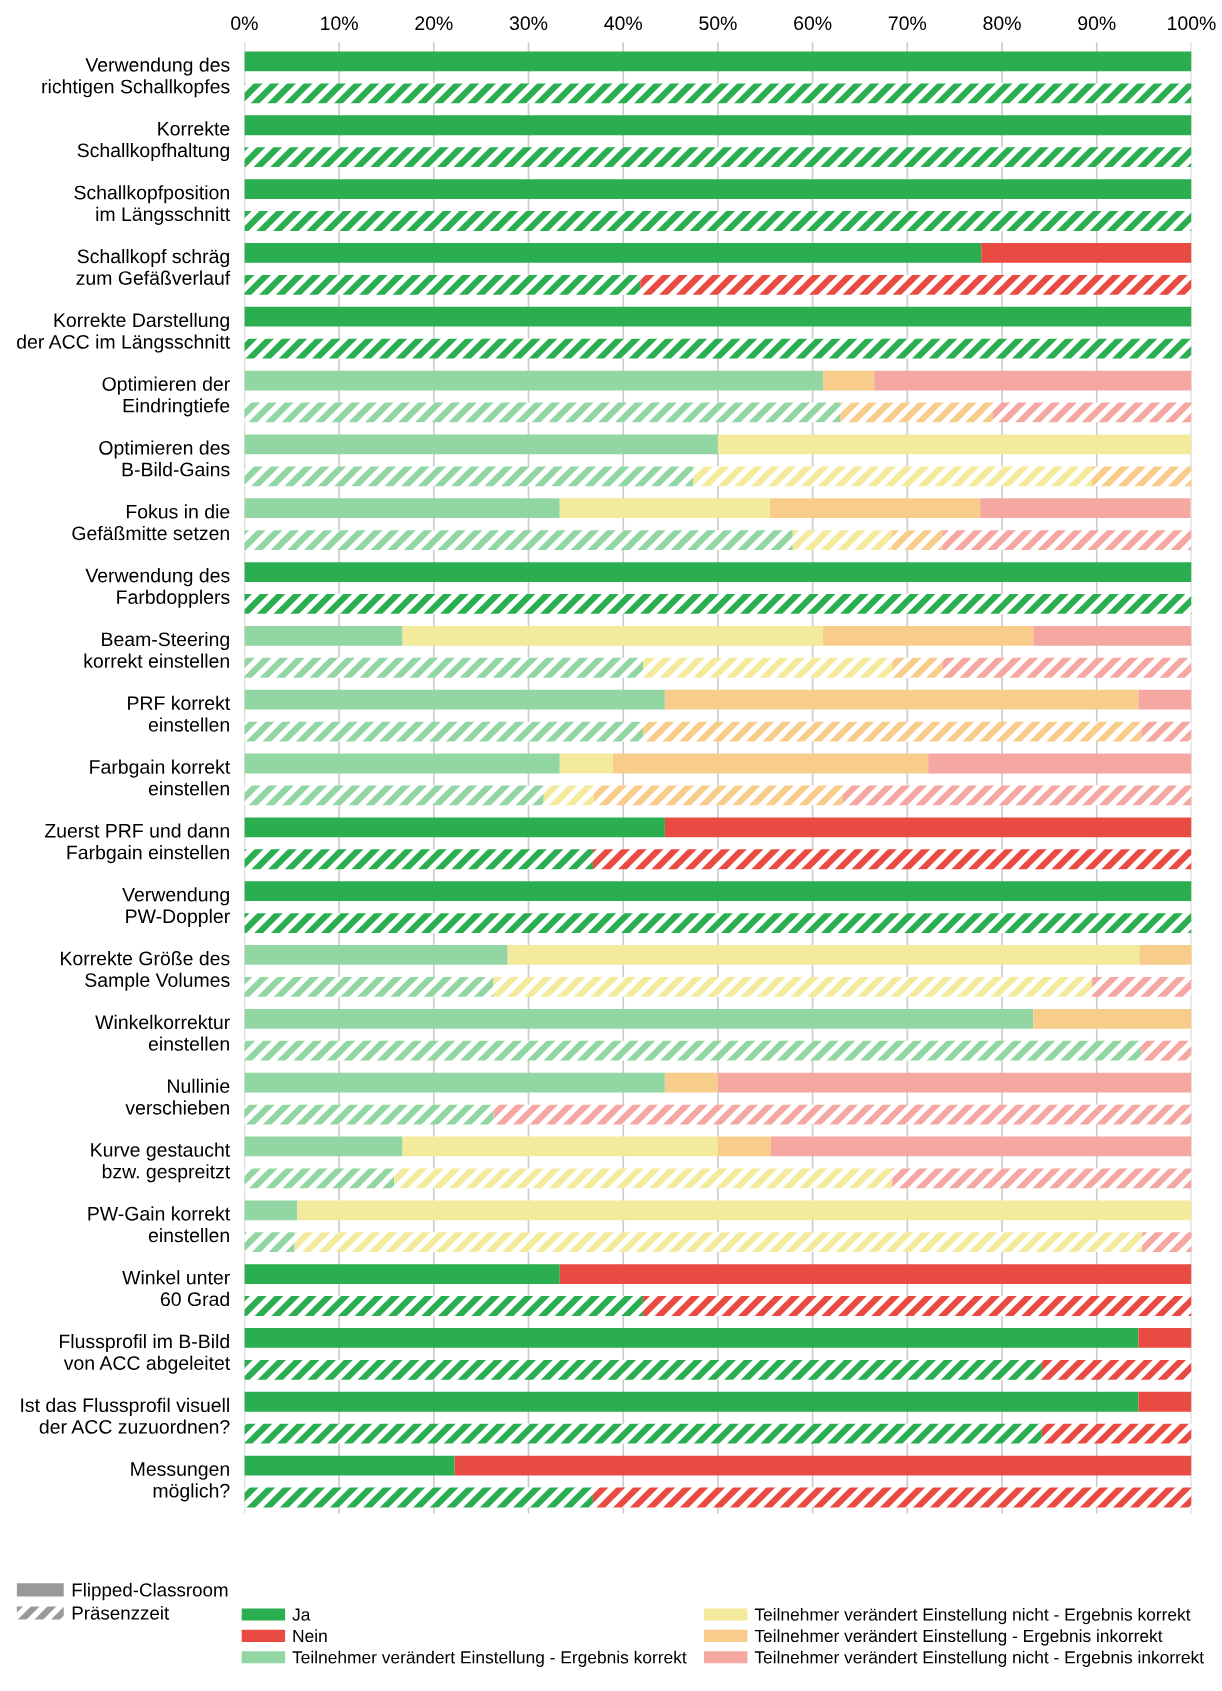 This screenshot has height=1691, width=1222. Describe the element at coordinates (124, 332) in the screenshot. I see `y-tick-label: Korrekte Darstellung der ACC im Längsschnitt` at that location.